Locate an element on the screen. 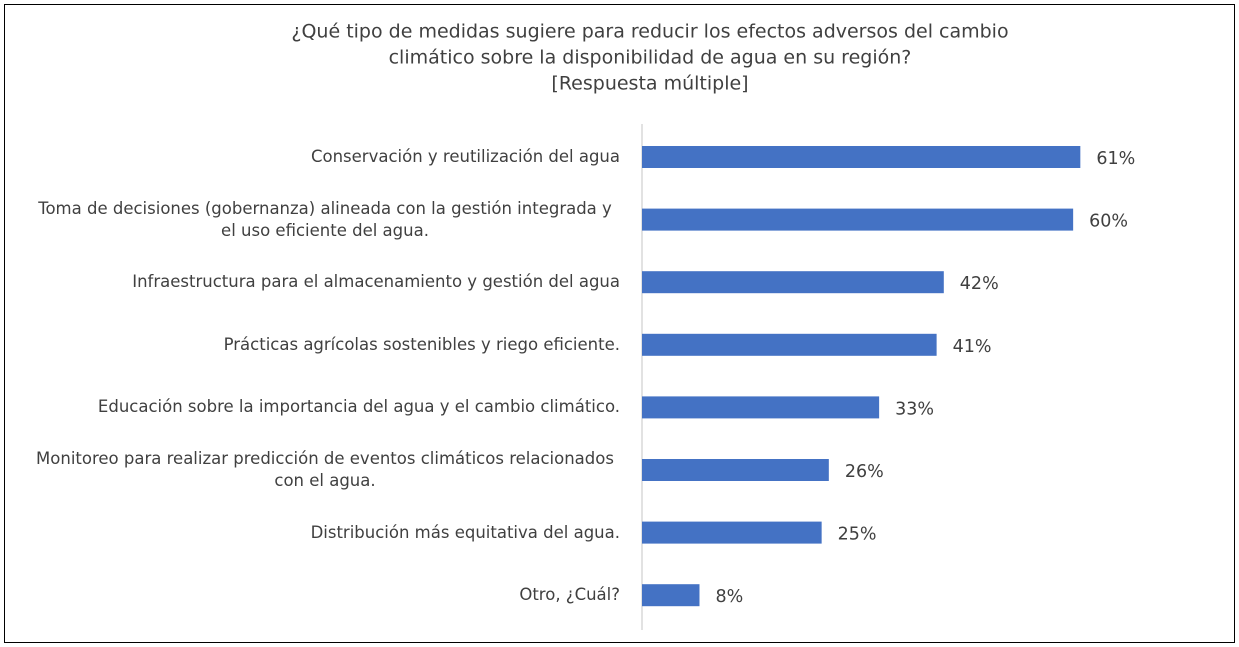  value-label: 25% is located at coordinates (857, 535).